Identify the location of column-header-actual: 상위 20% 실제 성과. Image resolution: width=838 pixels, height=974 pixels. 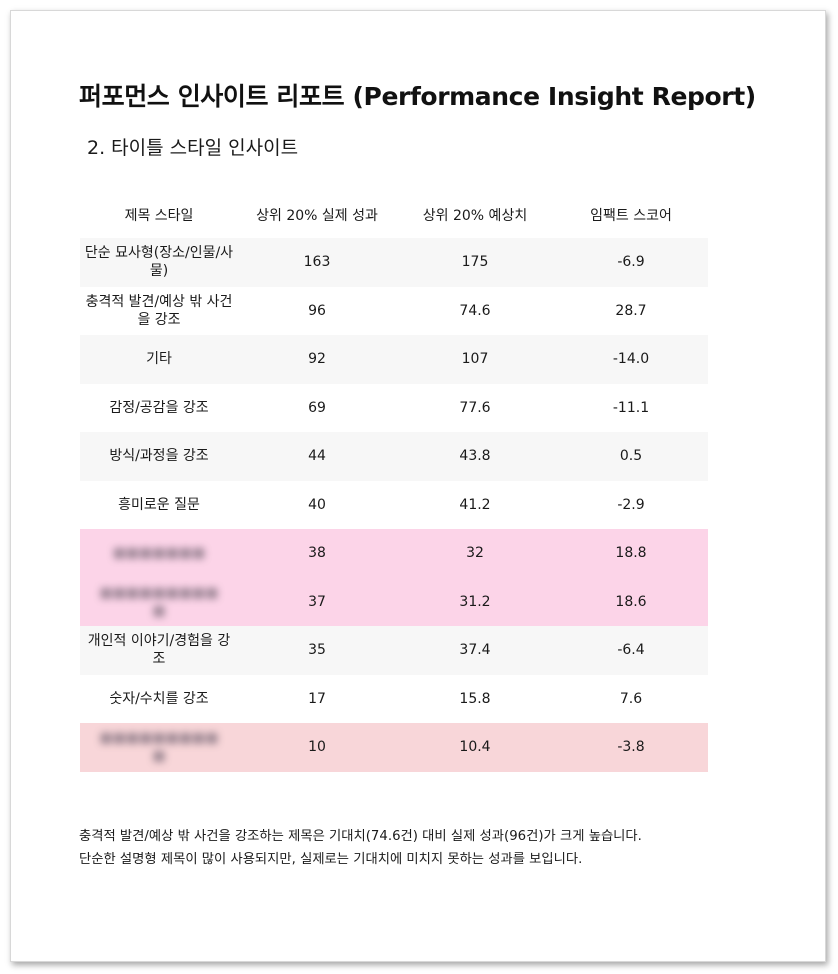
(317, 216).